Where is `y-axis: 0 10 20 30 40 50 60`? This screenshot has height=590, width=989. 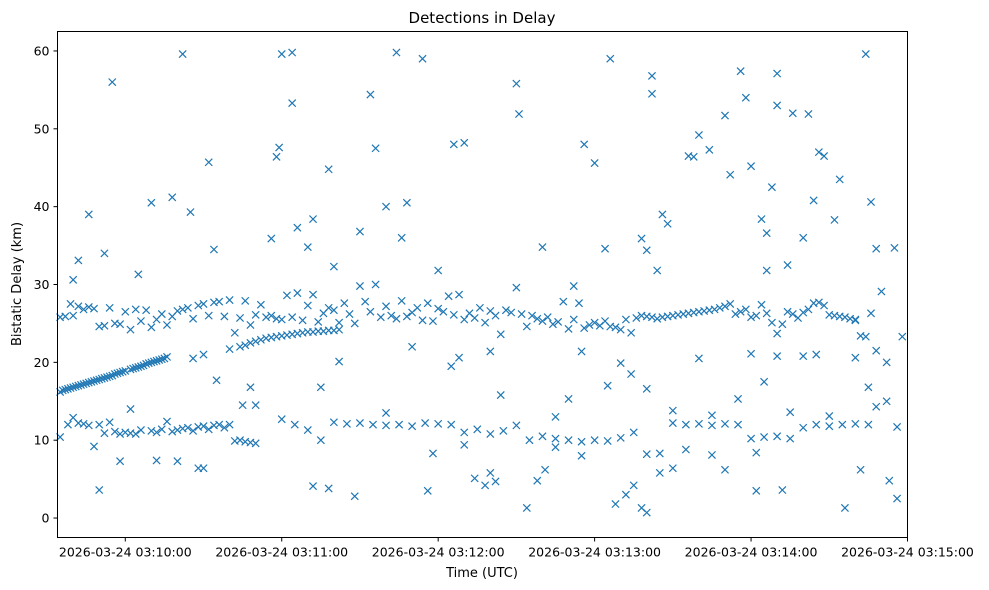
y-axis: 0 10 20 30 40 50 60 is located at coordinates (46, 284).